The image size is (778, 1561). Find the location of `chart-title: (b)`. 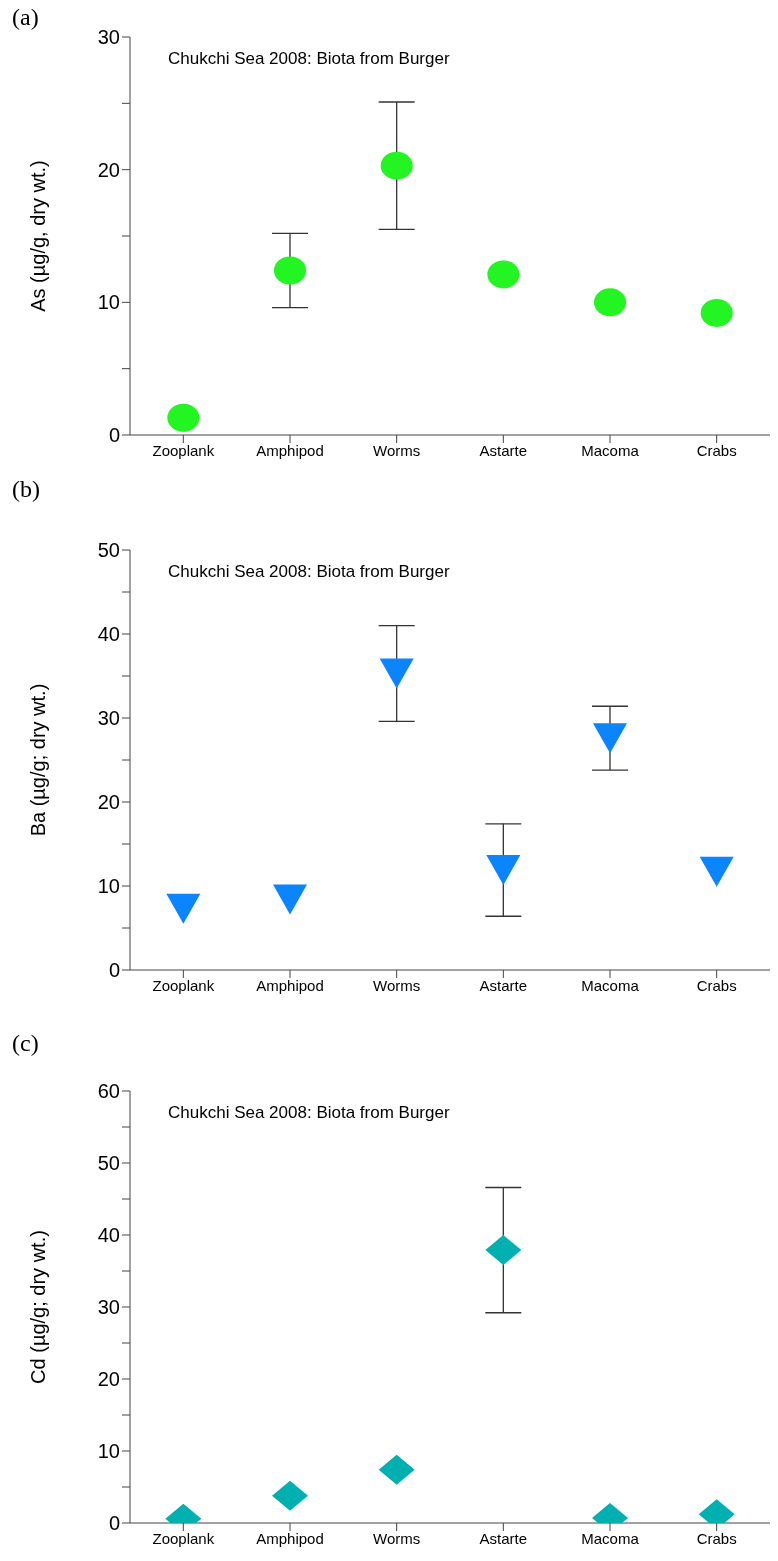

chart-title: (b) is located at coordinates (26, 489).